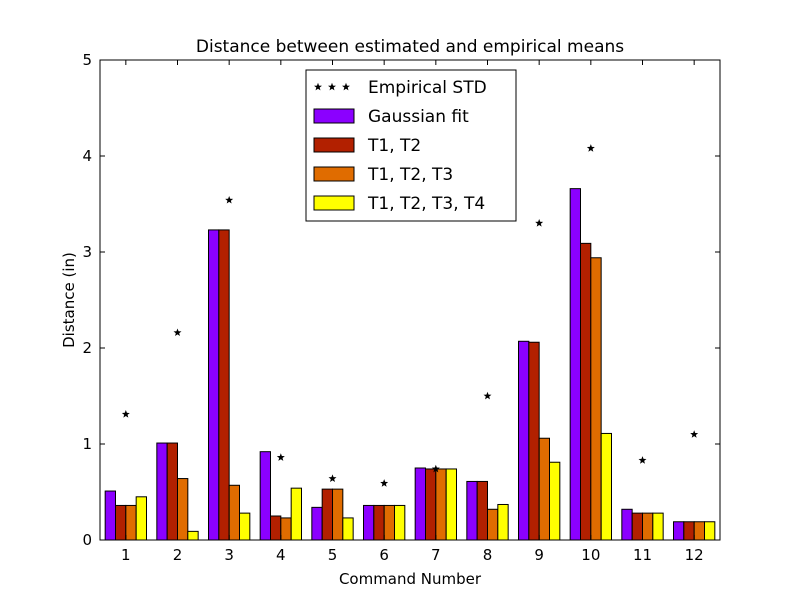 The width and height of the screenshot is (800, 600). What do you see at coordinates (87, 156) in the screenshot?
I see `y-tick-label-4: 4` at bounding box center [87, 156].